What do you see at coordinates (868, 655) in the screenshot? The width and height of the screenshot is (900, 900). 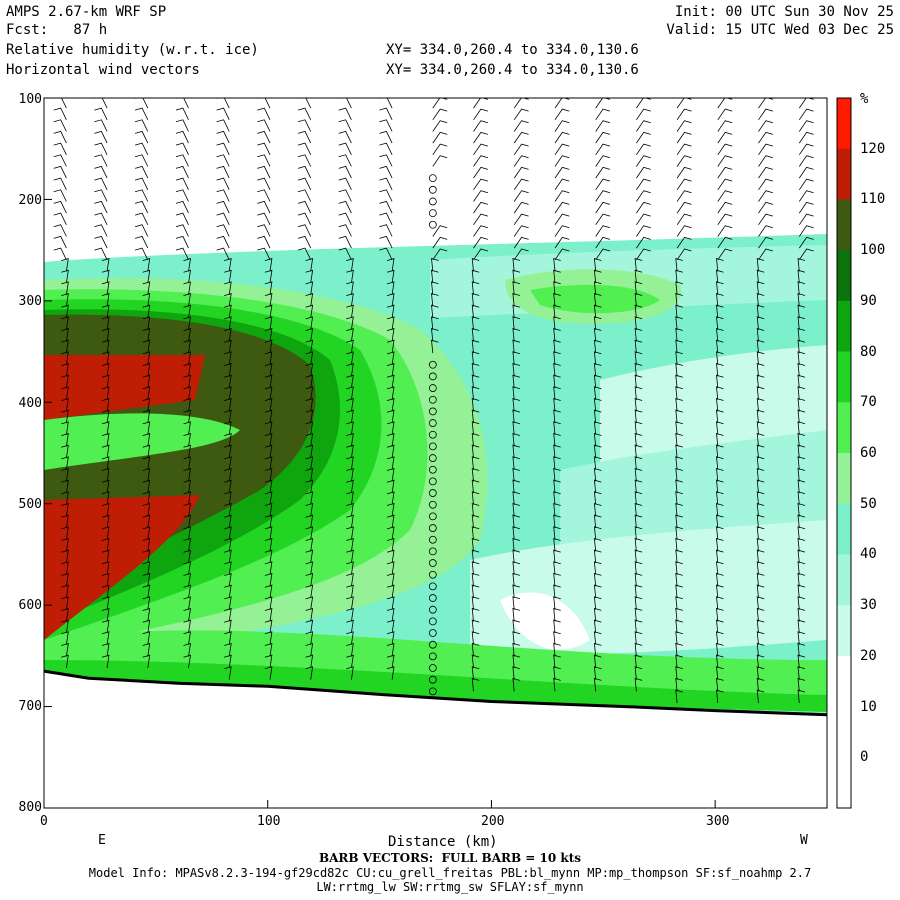 I see `colorbar-label: 20` at bounding box center [868, 655].